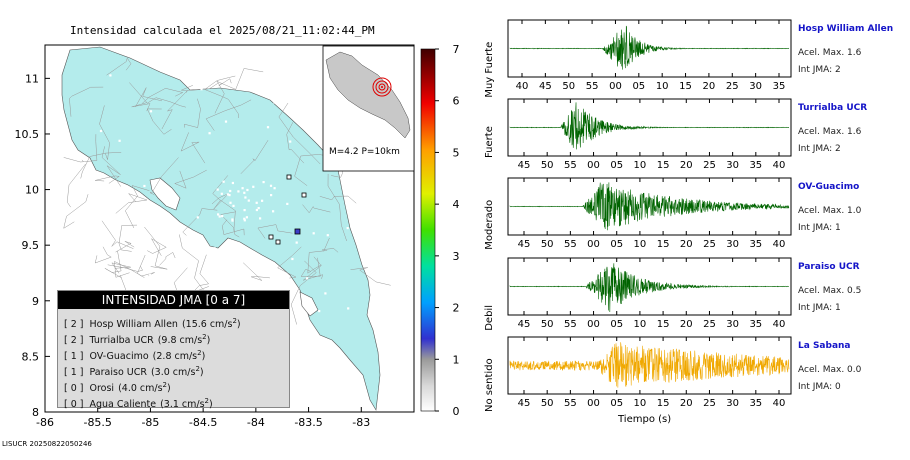 This screenshot has height=460, width=910. Describe the element at coordinates (97, 422) in the screenshot. I see `map-x-tick-label: -85.5` at that location.